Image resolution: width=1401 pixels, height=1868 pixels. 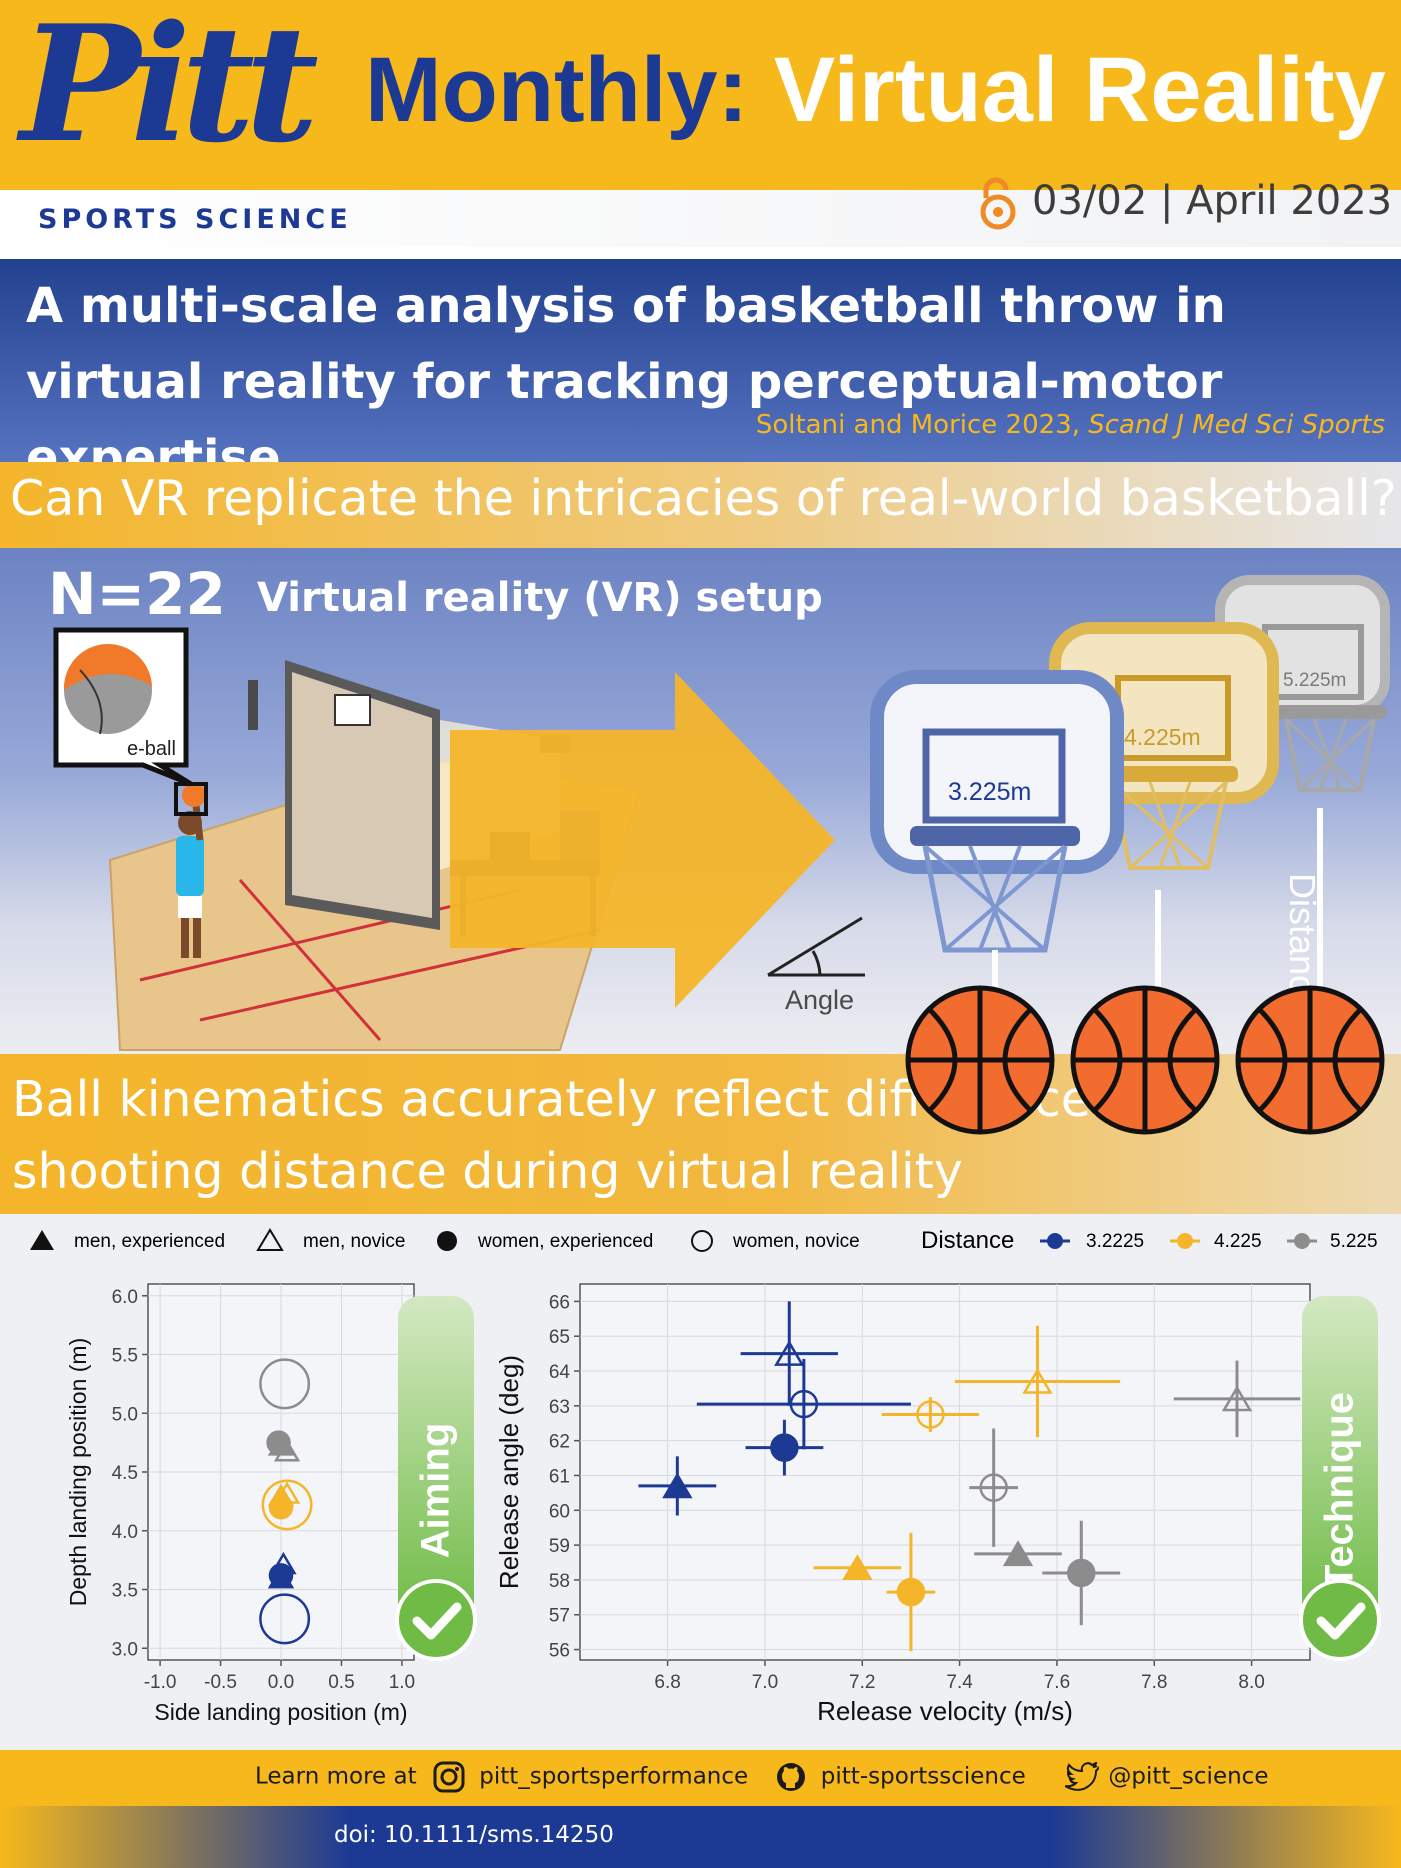 I want to click on github-icon, so click(x=791, y=1777).